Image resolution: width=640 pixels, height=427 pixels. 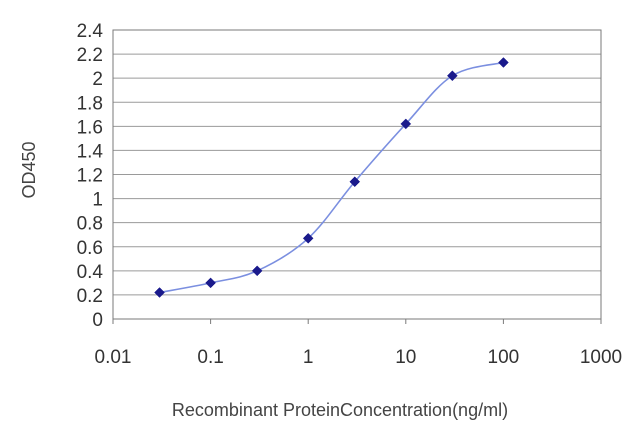 I want to click on y-tick-label: 0, so click(x=97, y=320).